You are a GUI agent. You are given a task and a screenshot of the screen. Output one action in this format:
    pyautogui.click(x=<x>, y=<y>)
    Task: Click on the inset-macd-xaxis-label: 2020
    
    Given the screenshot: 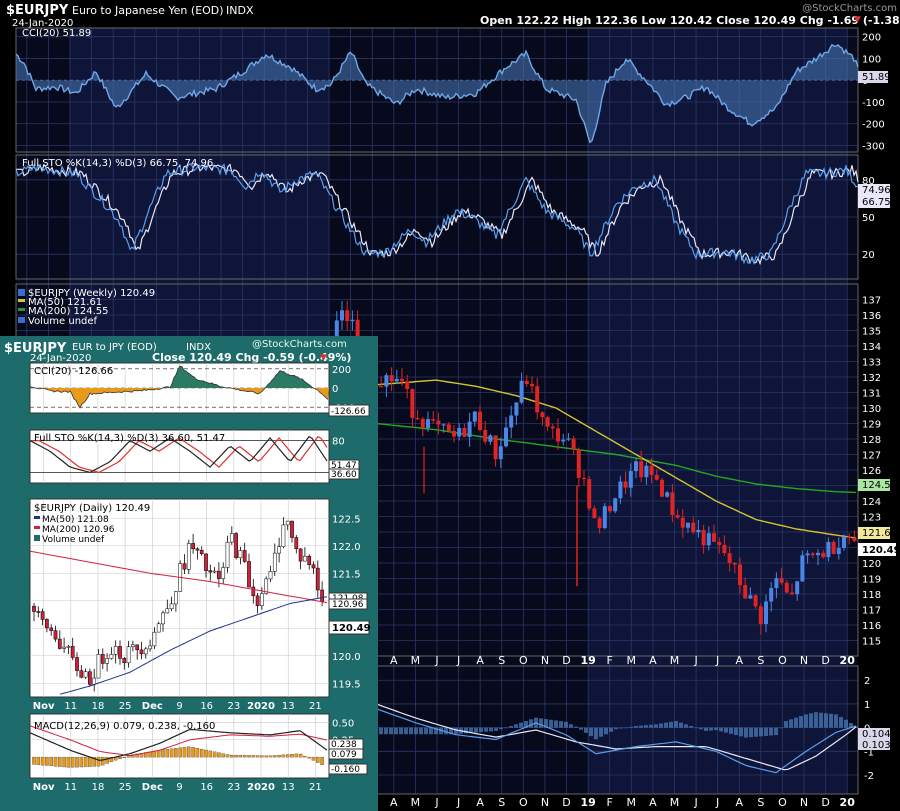 What is the action you would take?
    pyautogui.click(x=261, y=787)
    